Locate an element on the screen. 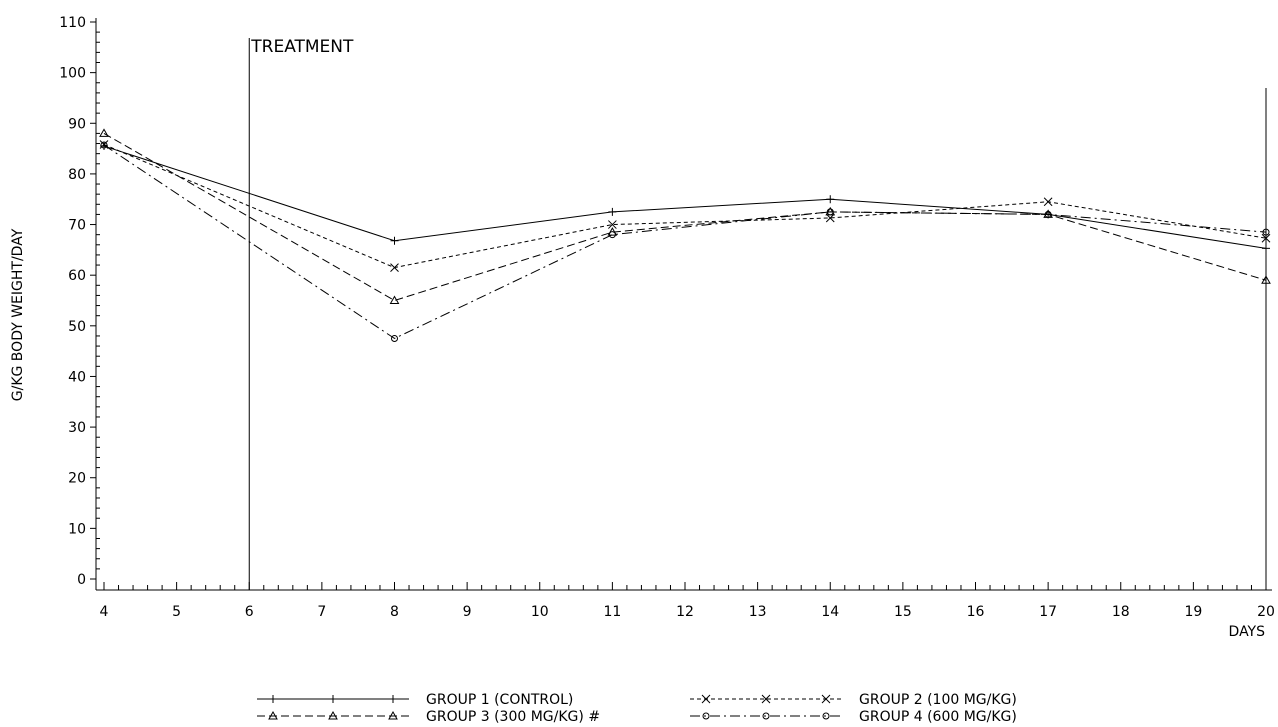  x-tick-label: 7 is located at coordinates (321, 612).